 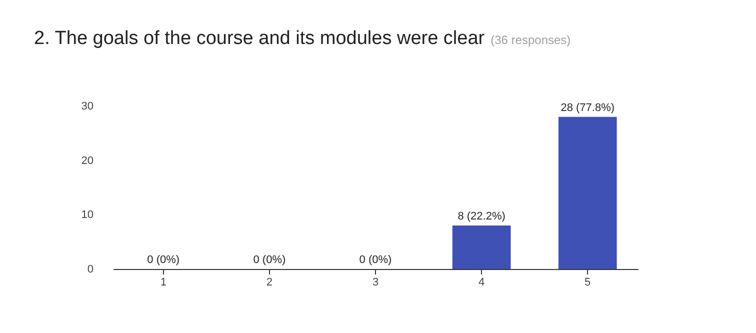 What do you see at coordinates (375, 282) in the screenshot?
I see `x-tick-label: 3` at bounding box center [375, 282].